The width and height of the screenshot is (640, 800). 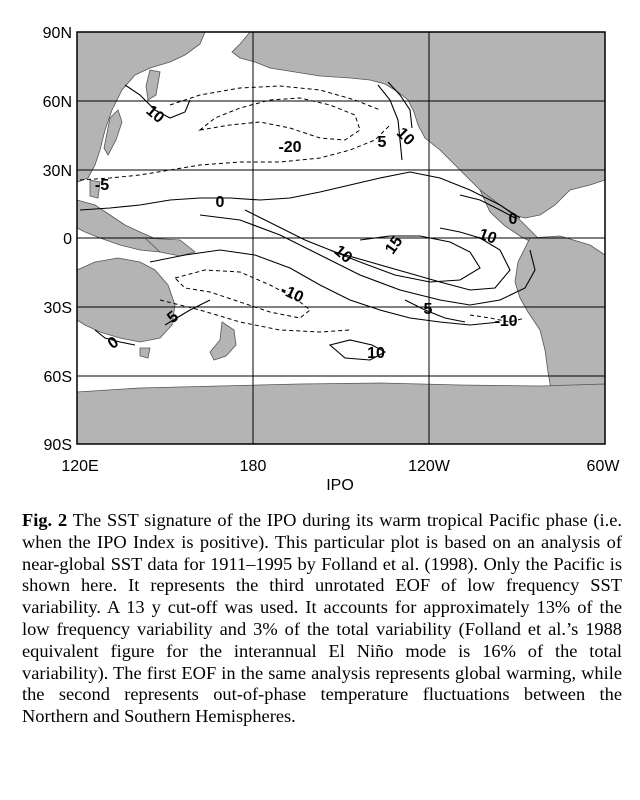 What do you see at coordinates (187, 312) in the screenshot?
I see `contour-5-south` at bounding box center [187, 312].